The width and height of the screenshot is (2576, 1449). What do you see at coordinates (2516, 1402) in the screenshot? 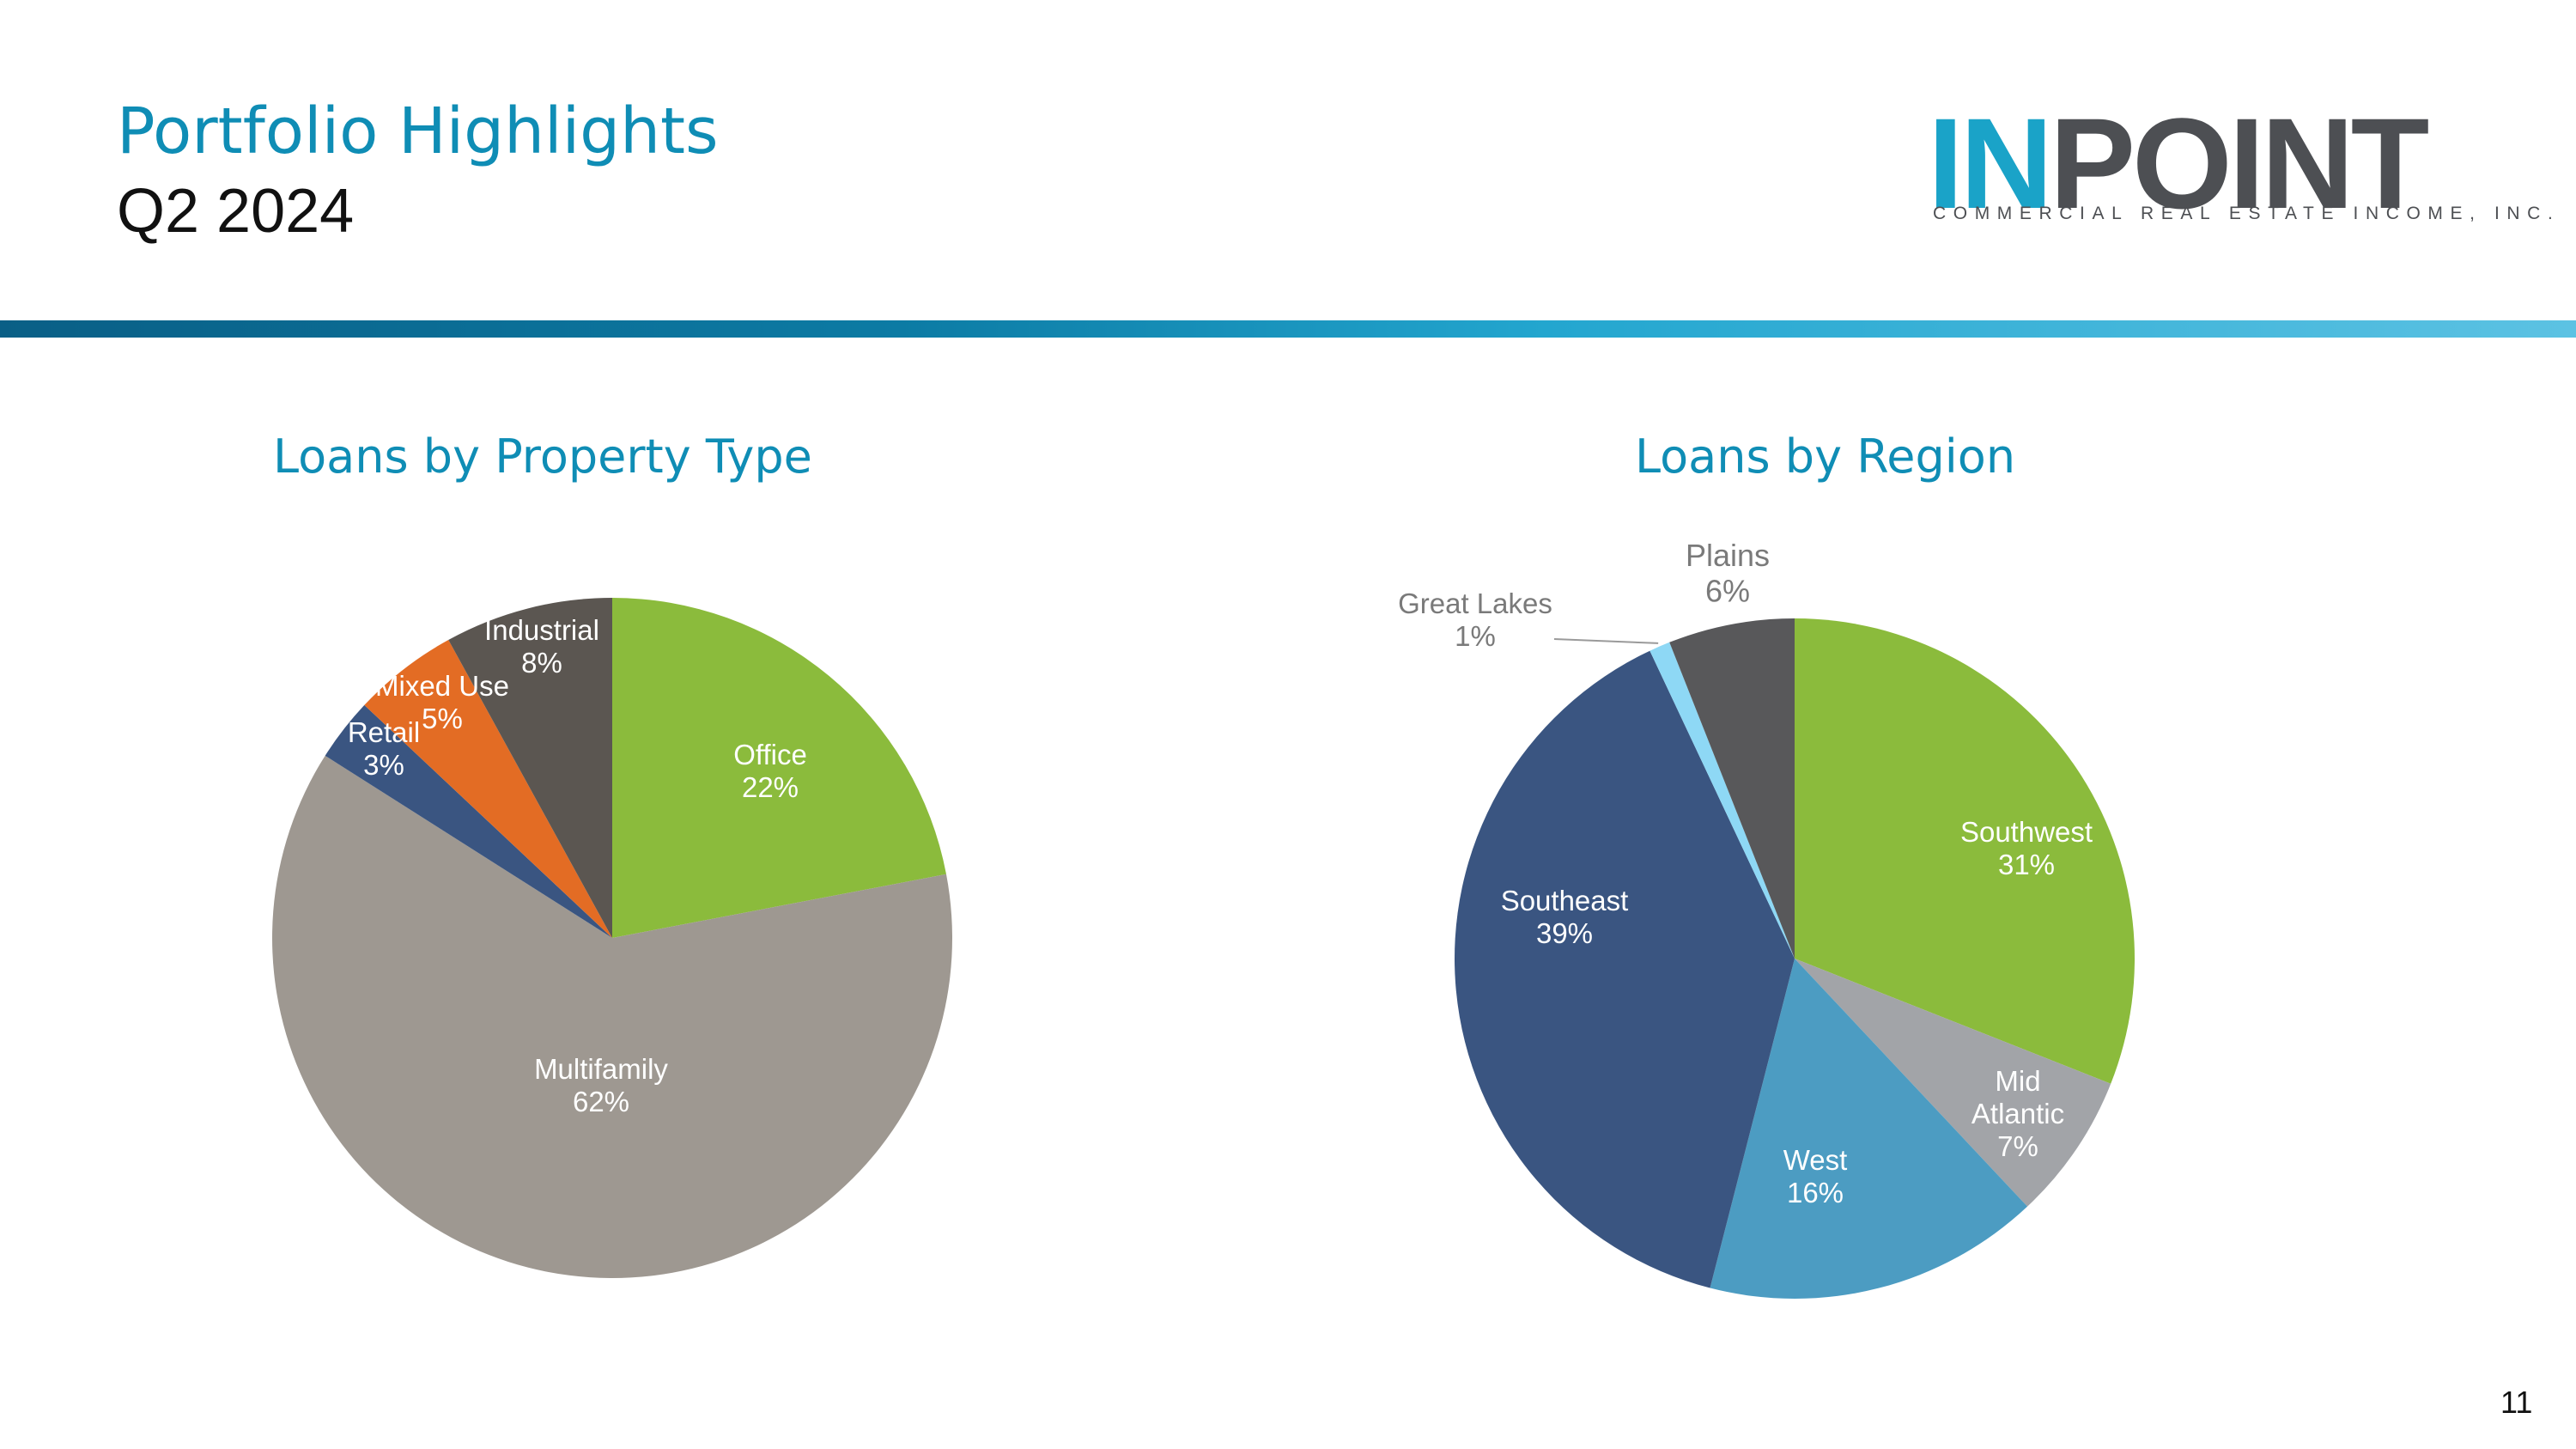
I see `page-number: 11` at bounding box center [2516, 1402].